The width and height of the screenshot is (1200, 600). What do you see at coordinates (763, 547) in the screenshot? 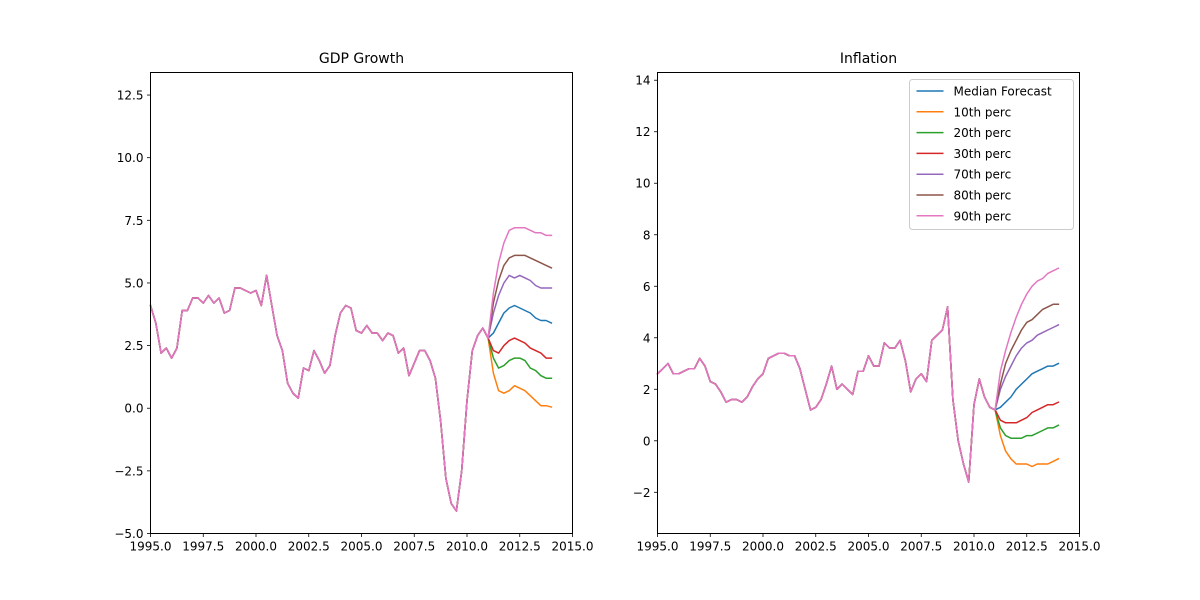
I see `inflation-x-tick-label: 2000.0` at bounding box center [763, 547].